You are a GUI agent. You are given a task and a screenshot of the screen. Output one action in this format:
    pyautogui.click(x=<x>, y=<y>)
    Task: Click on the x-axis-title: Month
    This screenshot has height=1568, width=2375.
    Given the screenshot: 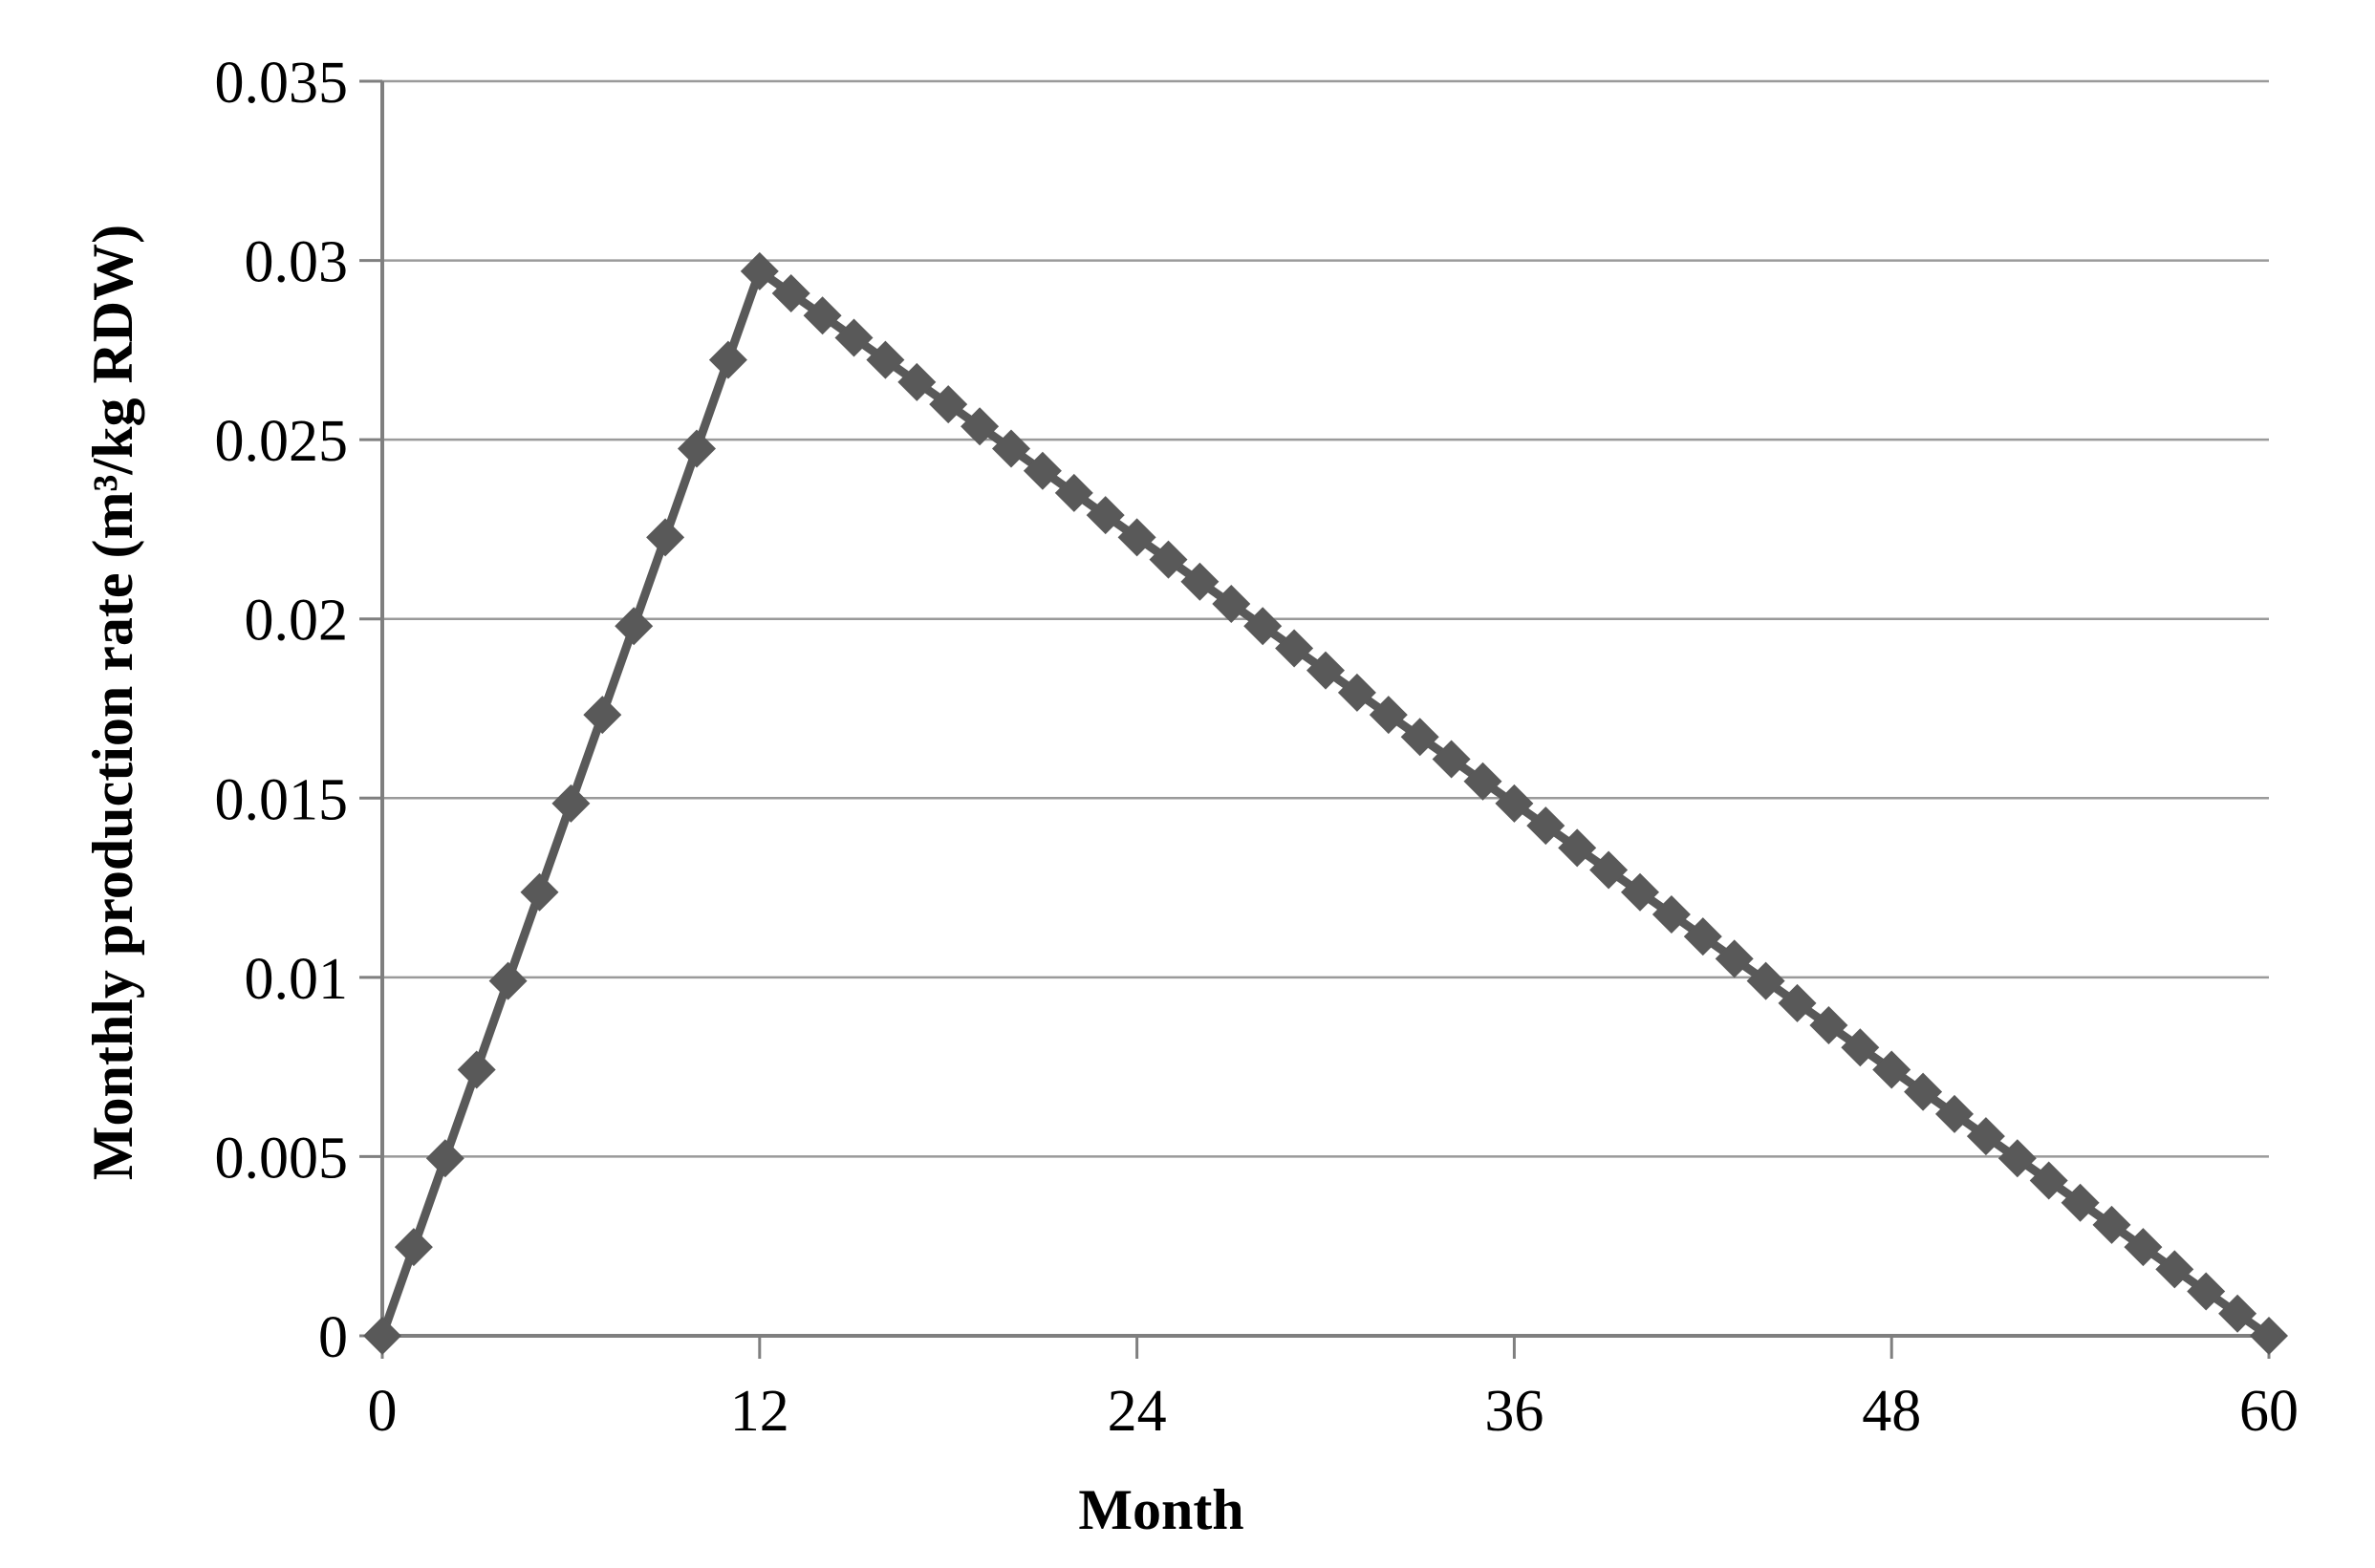 What is the action you would take?
    pyautogui.click(x=1161, y=1509)
    